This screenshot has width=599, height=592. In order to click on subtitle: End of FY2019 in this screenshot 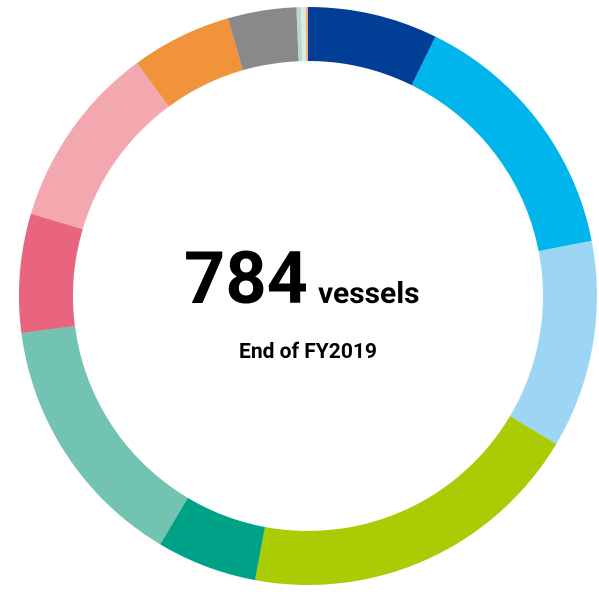, I will do `click(308, 352)`.